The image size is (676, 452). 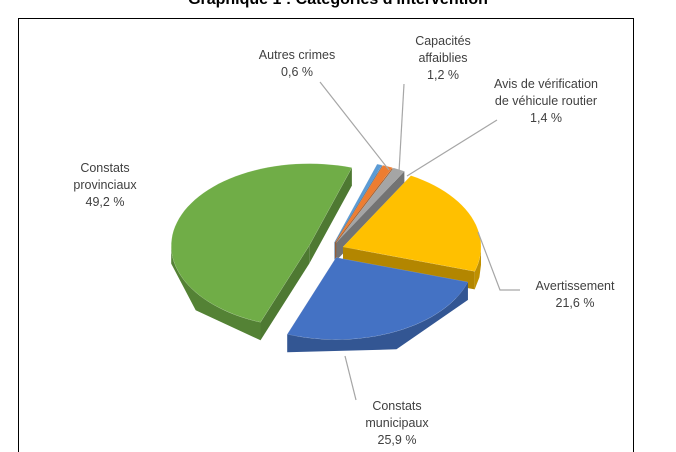 What do you see at coordinates (575, 303) in the screenshot?
I see `label-value: 21,6 %` at bounding box center [575, 303].